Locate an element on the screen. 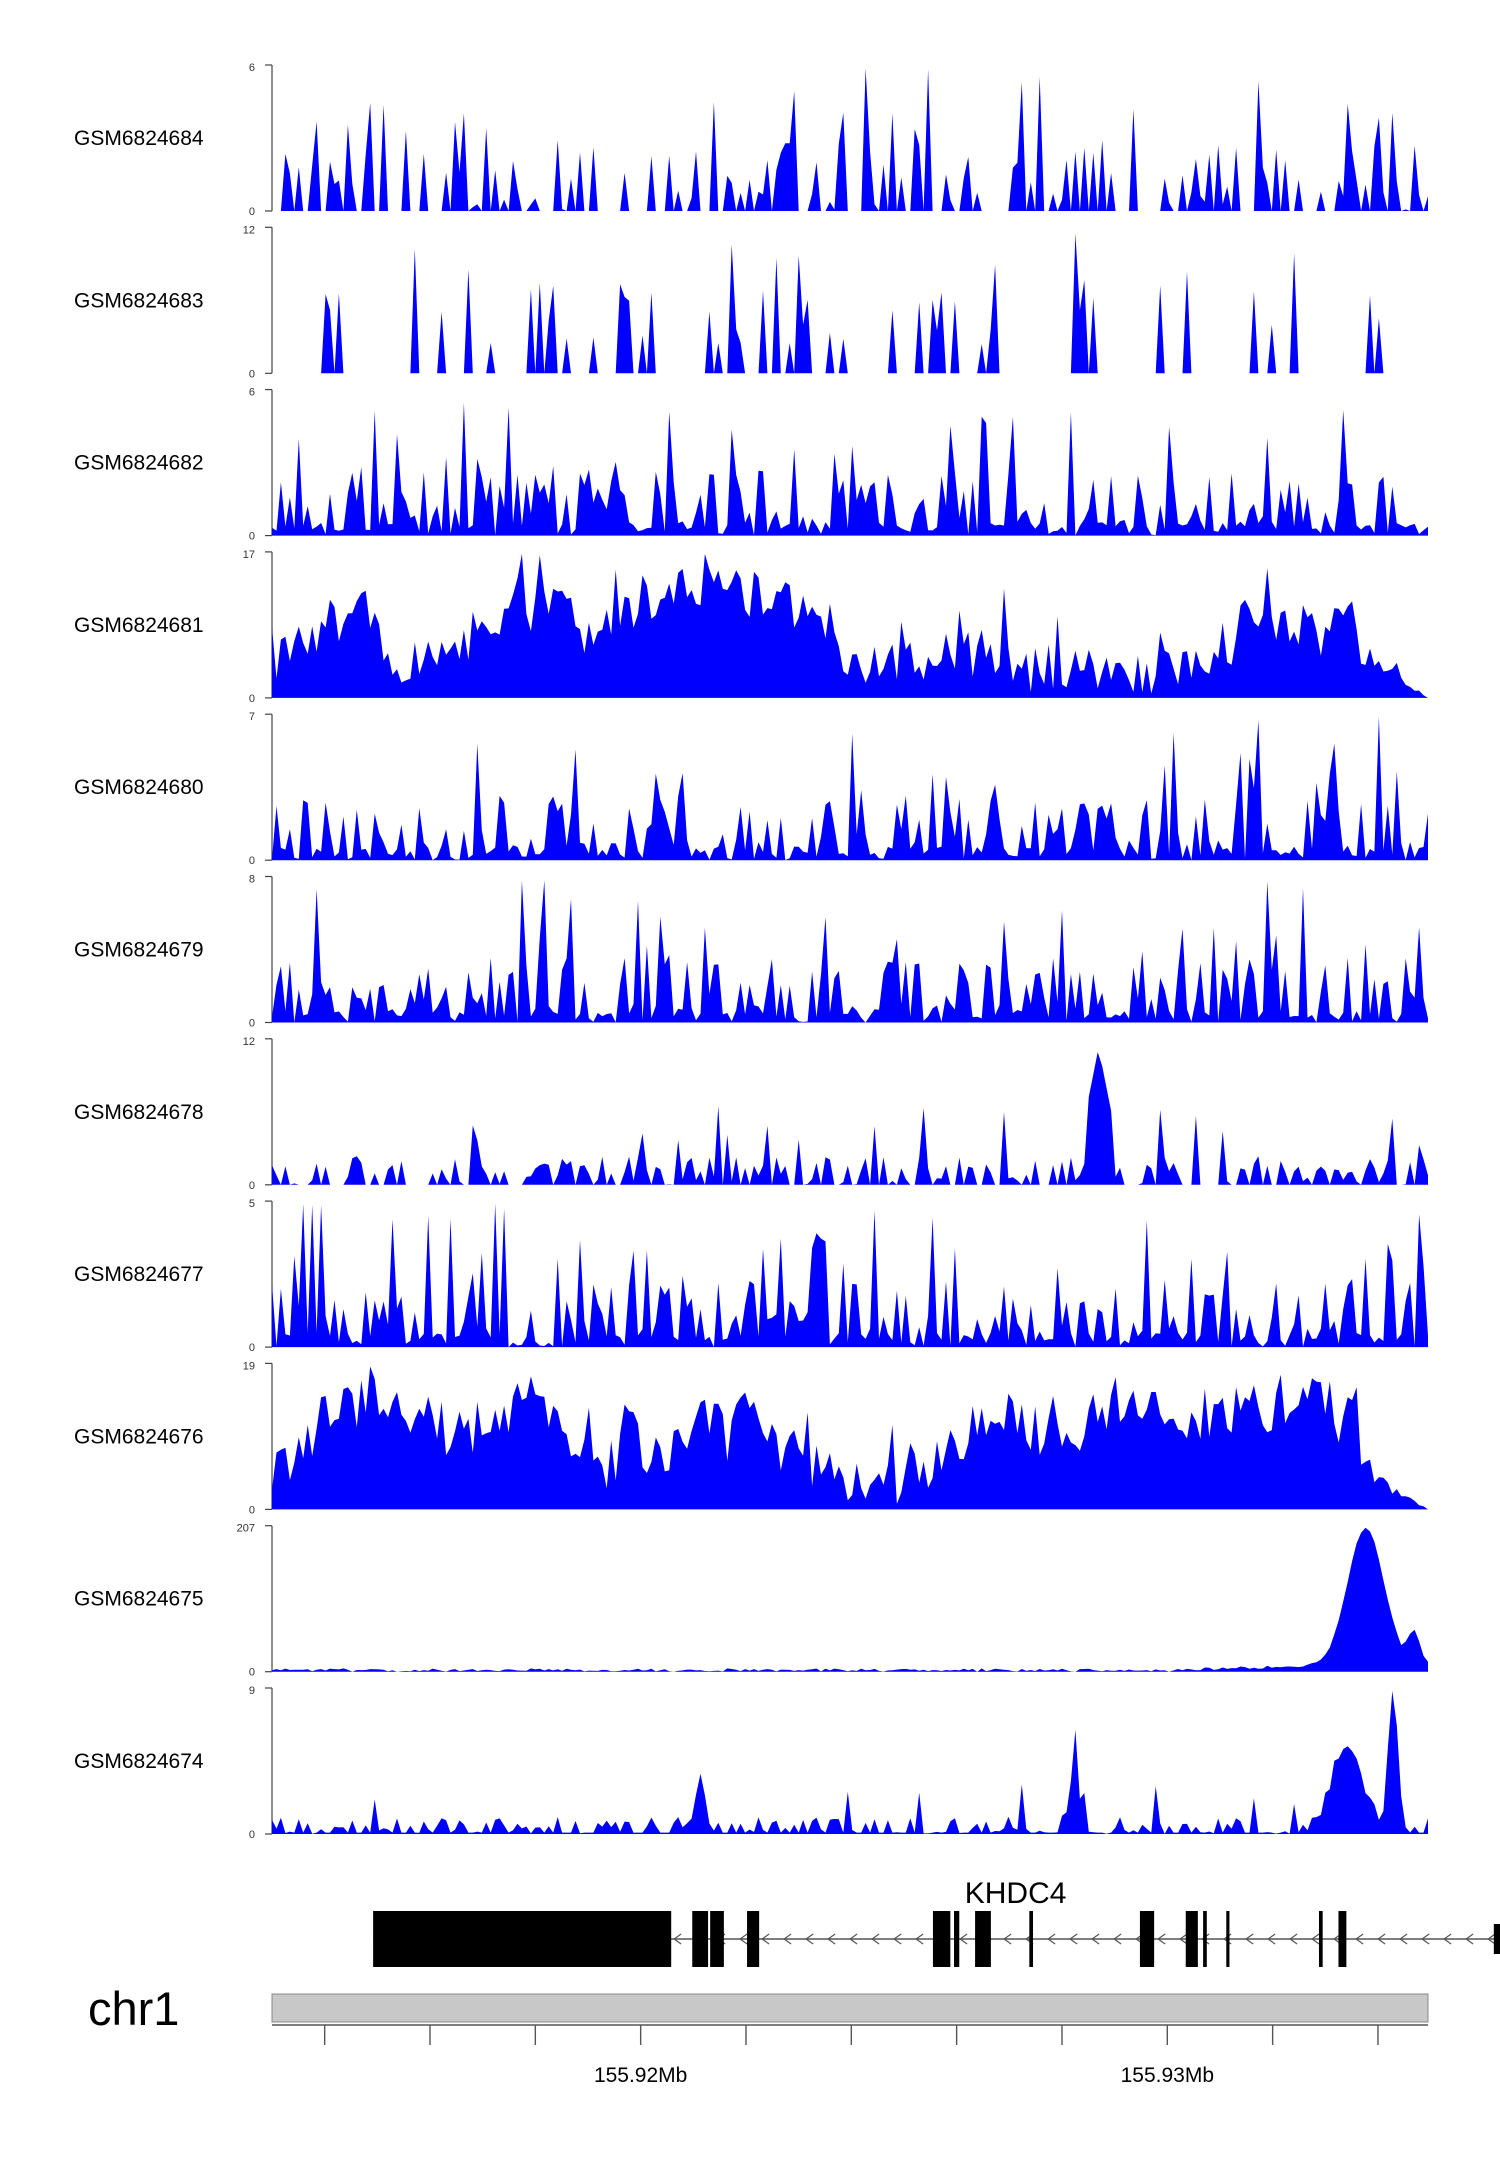  track-label: GSM6824680 is located at coordinates (139, 787).